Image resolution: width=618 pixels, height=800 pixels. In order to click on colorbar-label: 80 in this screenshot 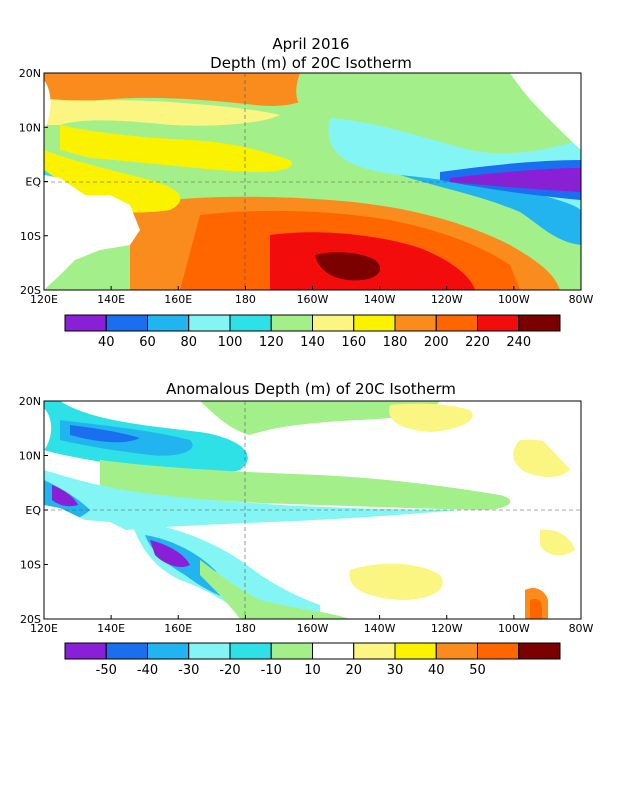, I will do `click(188, 342)`.